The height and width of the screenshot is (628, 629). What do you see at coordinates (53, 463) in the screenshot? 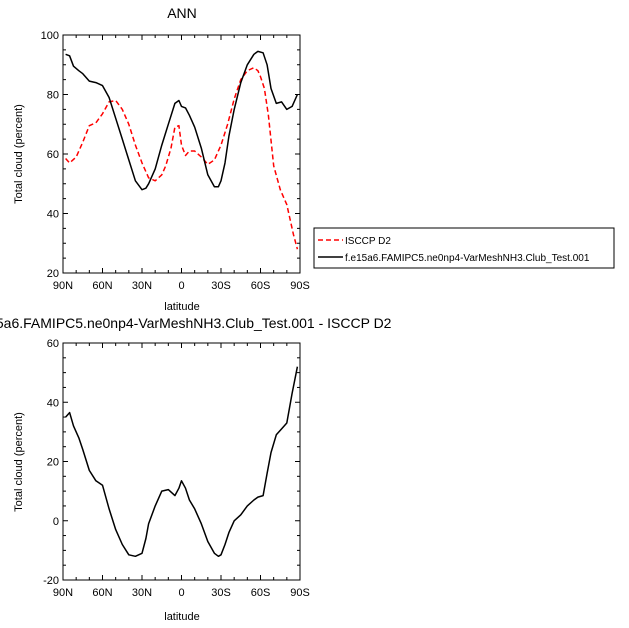
I see `bottom-chart-ytick-label: 20` at bounding box center [53, 463].